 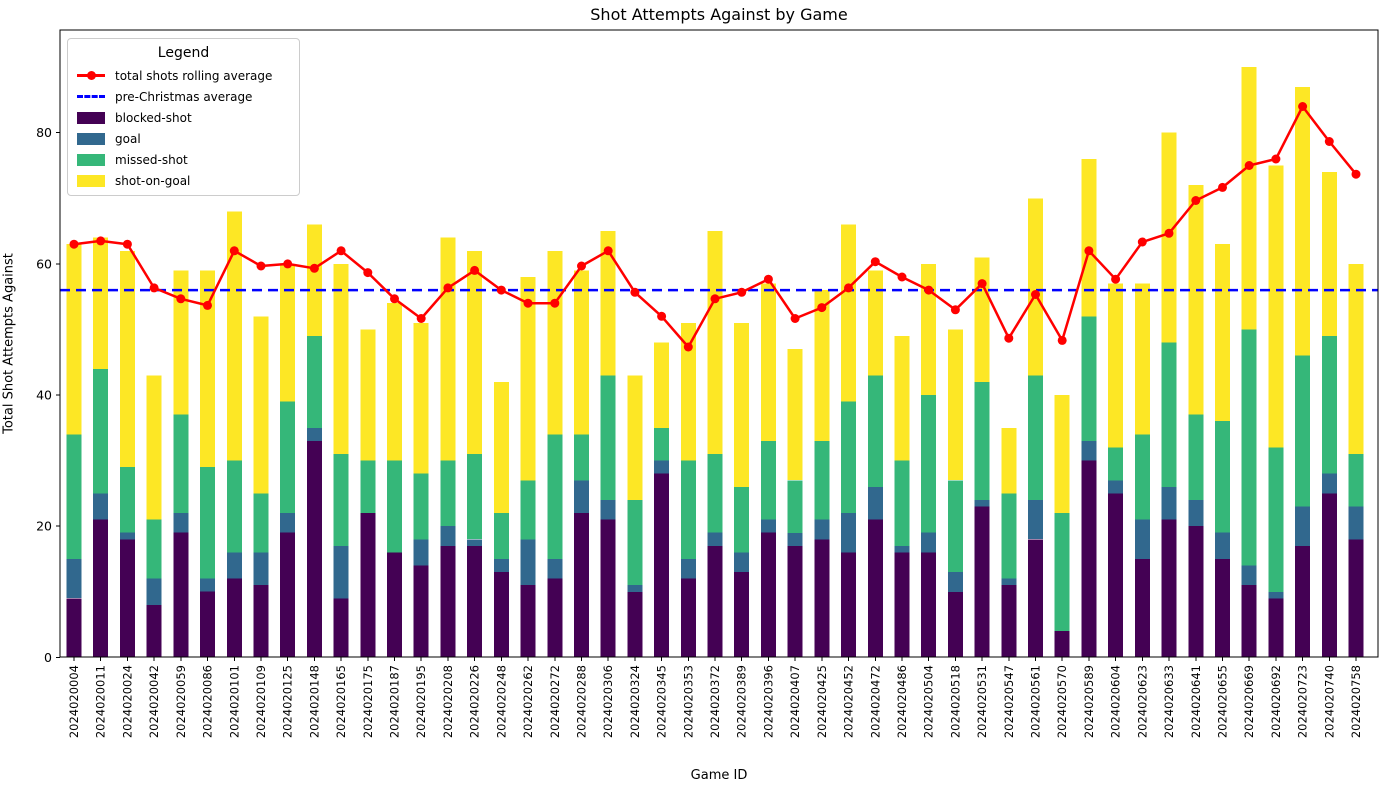 I want to click on x-tick-label: 2024020633, so click(x=1169, y=701).